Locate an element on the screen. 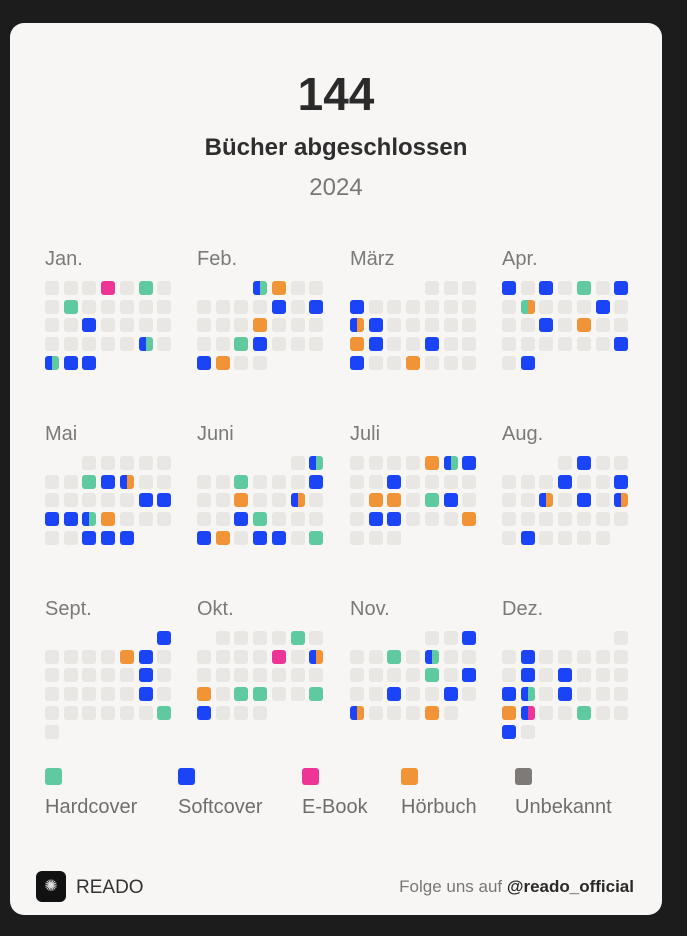  month-label: Jan. is located at coordinates (64, 259).